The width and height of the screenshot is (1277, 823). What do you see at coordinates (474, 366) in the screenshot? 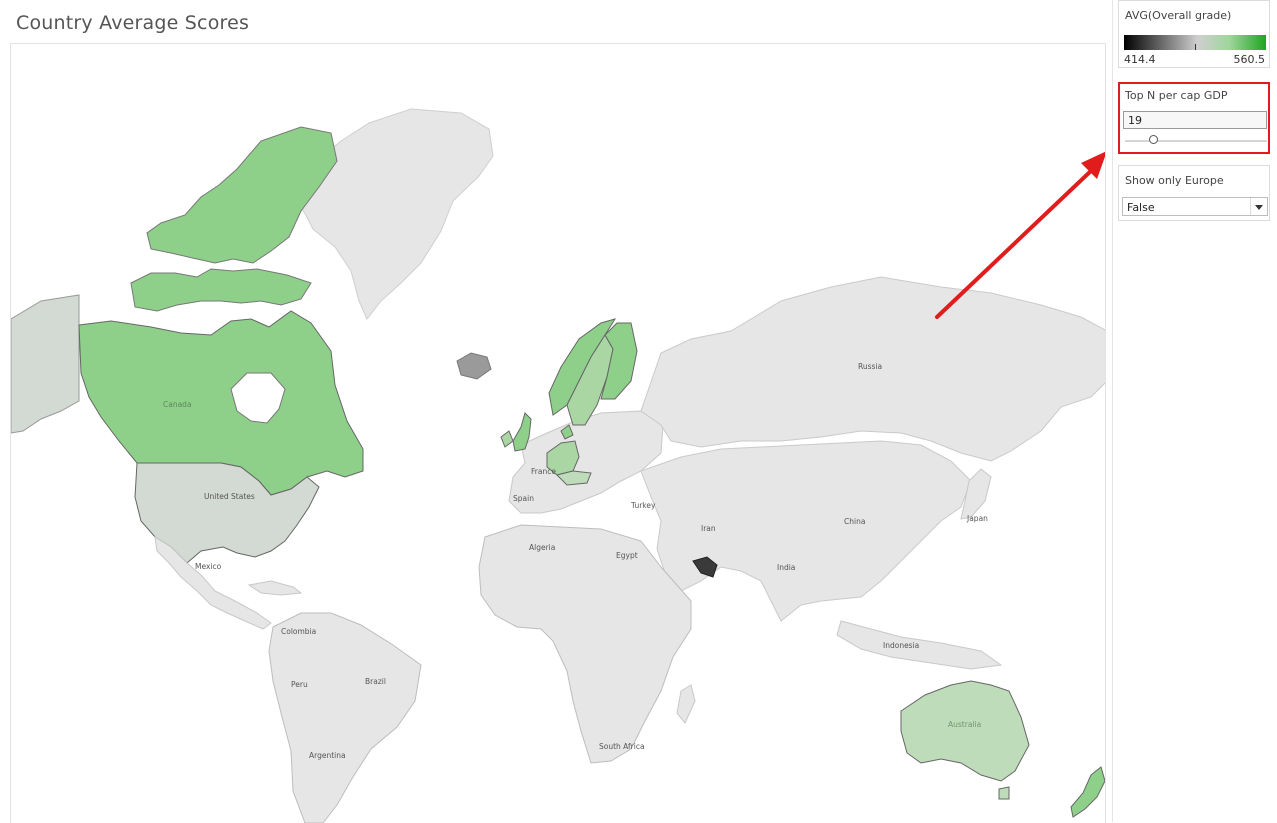
I see `map-iceland` at bounding box center [474, 366].